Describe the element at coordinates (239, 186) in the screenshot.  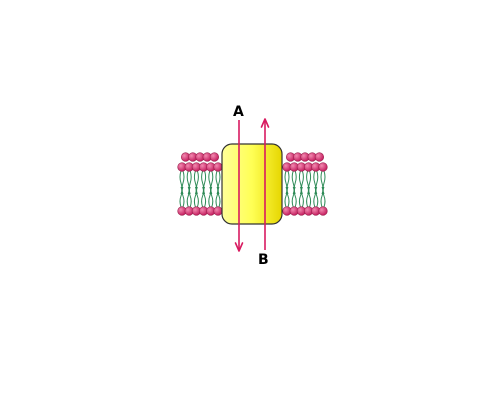
I see `arrow-a` at that location.